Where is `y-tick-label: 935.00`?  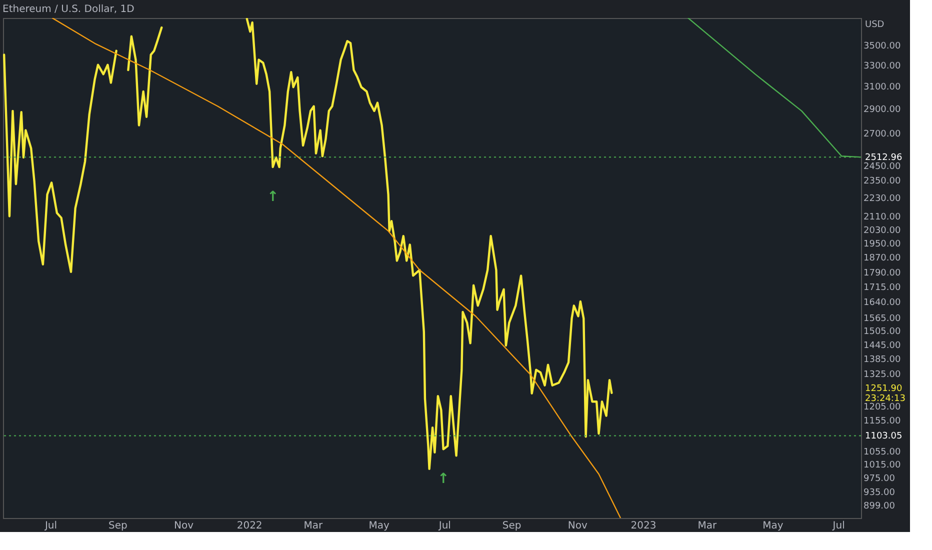 y-tick-label: 935.00 is located at coordinates (880, 493).